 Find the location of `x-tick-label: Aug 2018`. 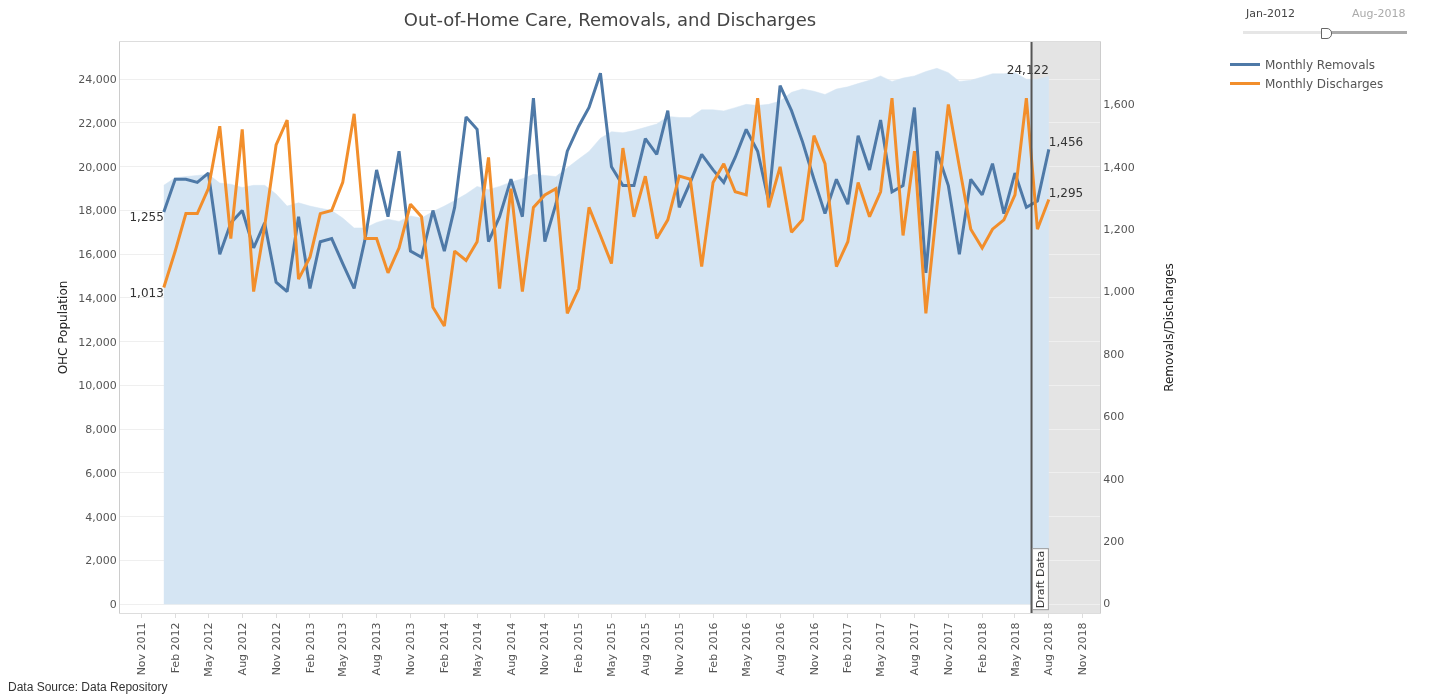

x-tick-label: Aug 2018 is located at coordinates (1049, 649).